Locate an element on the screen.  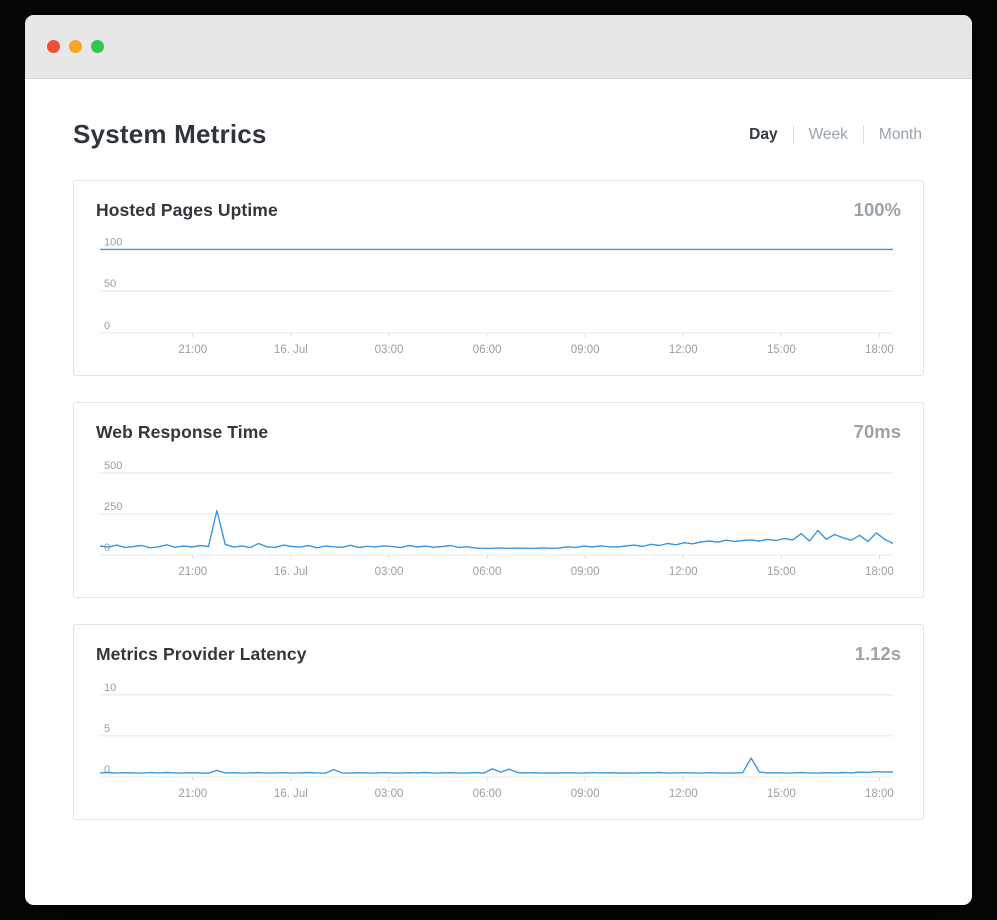
page-header: System Metrics Day Week Month is located at coordinates (498, 134).